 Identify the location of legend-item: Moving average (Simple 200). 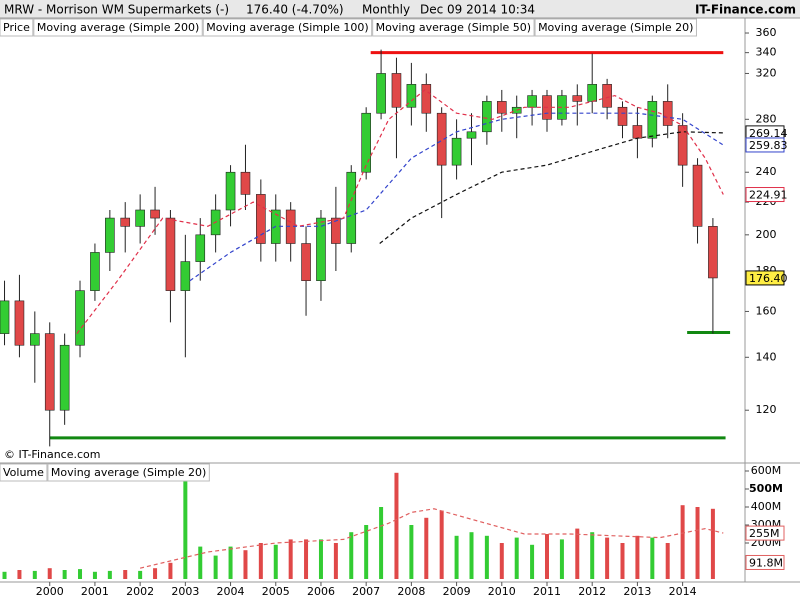
(118, 27).